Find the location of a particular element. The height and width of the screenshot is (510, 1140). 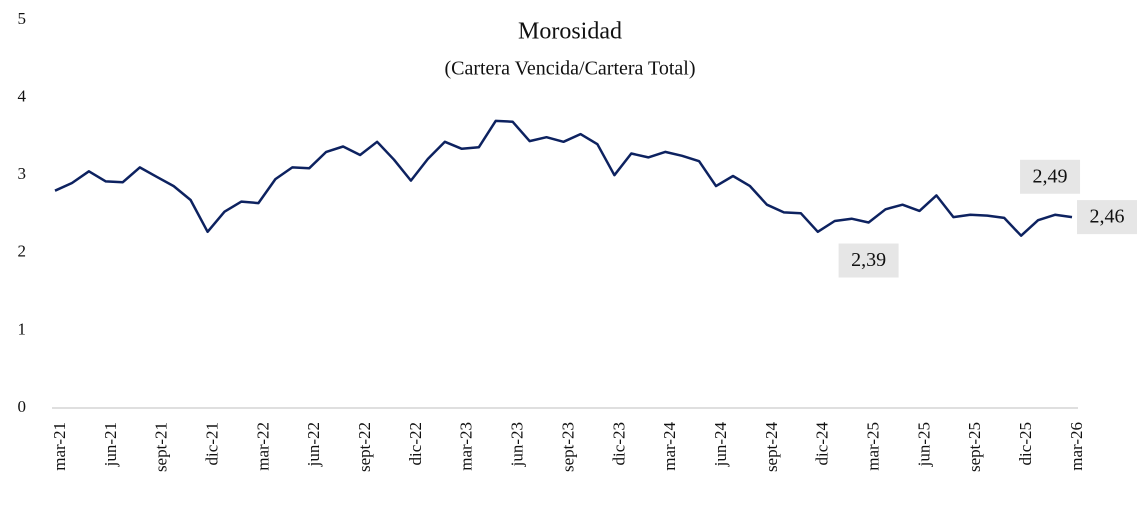

x-tick-label: mar-22 is located at coordinates (262, 446).